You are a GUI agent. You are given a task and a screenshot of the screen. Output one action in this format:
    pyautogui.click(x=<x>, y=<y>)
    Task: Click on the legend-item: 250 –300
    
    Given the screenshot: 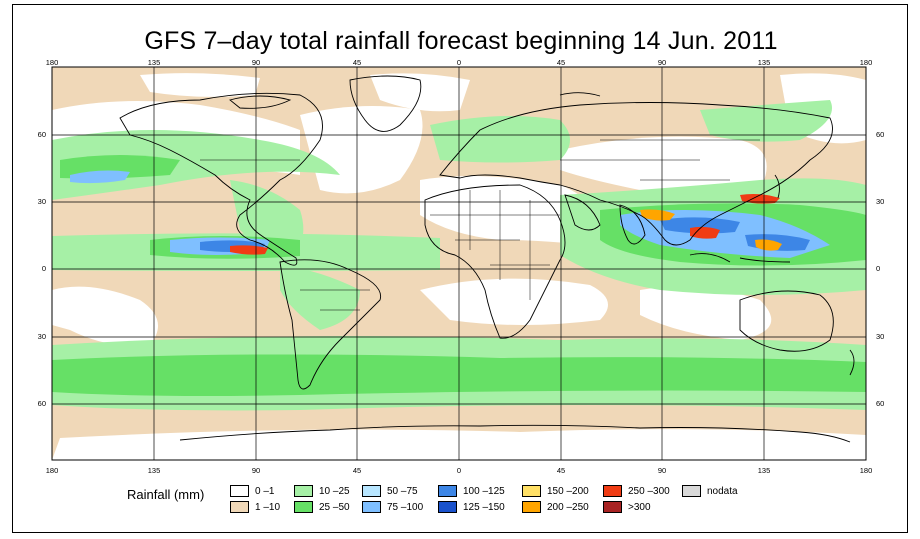 What is the action you would take?
    pyautogui.click(x=636, y=491)
    